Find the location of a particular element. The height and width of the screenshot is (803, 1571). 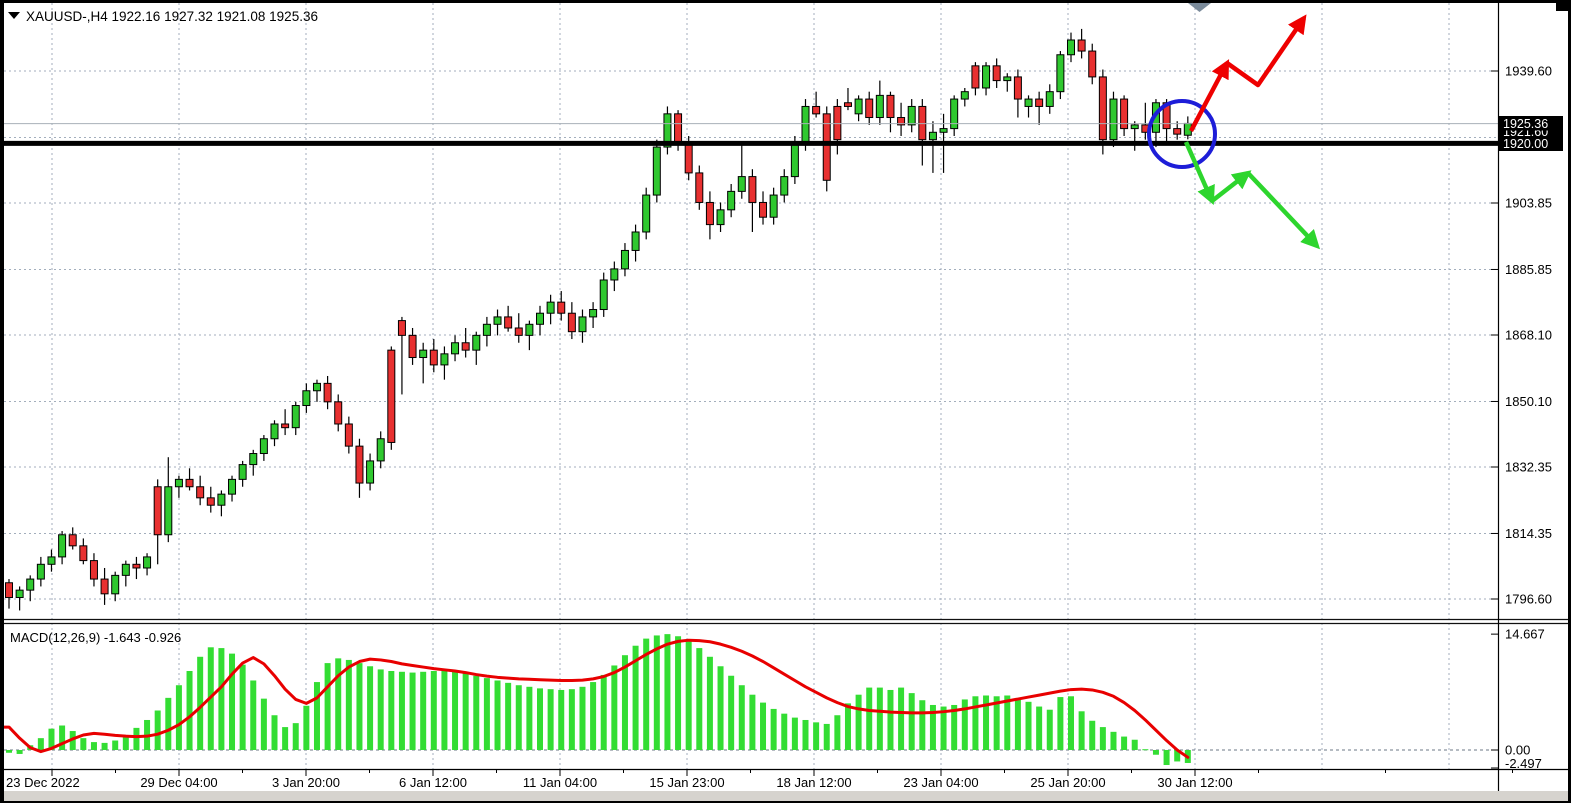

time-axis-label: 3 Jan 20:00 is located at coordinates (306, 782).